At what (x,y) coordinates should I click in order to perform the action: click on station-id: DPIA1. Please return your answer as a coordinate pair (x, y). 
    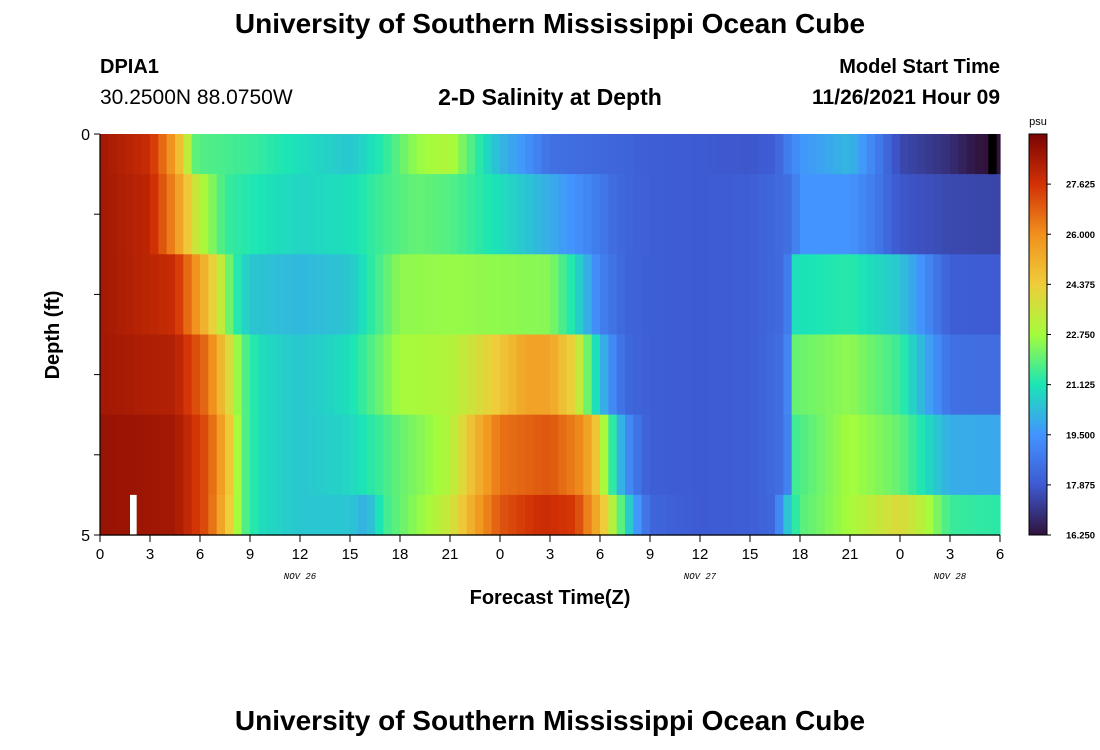
    Looking at the image, I should click on (129, 67).